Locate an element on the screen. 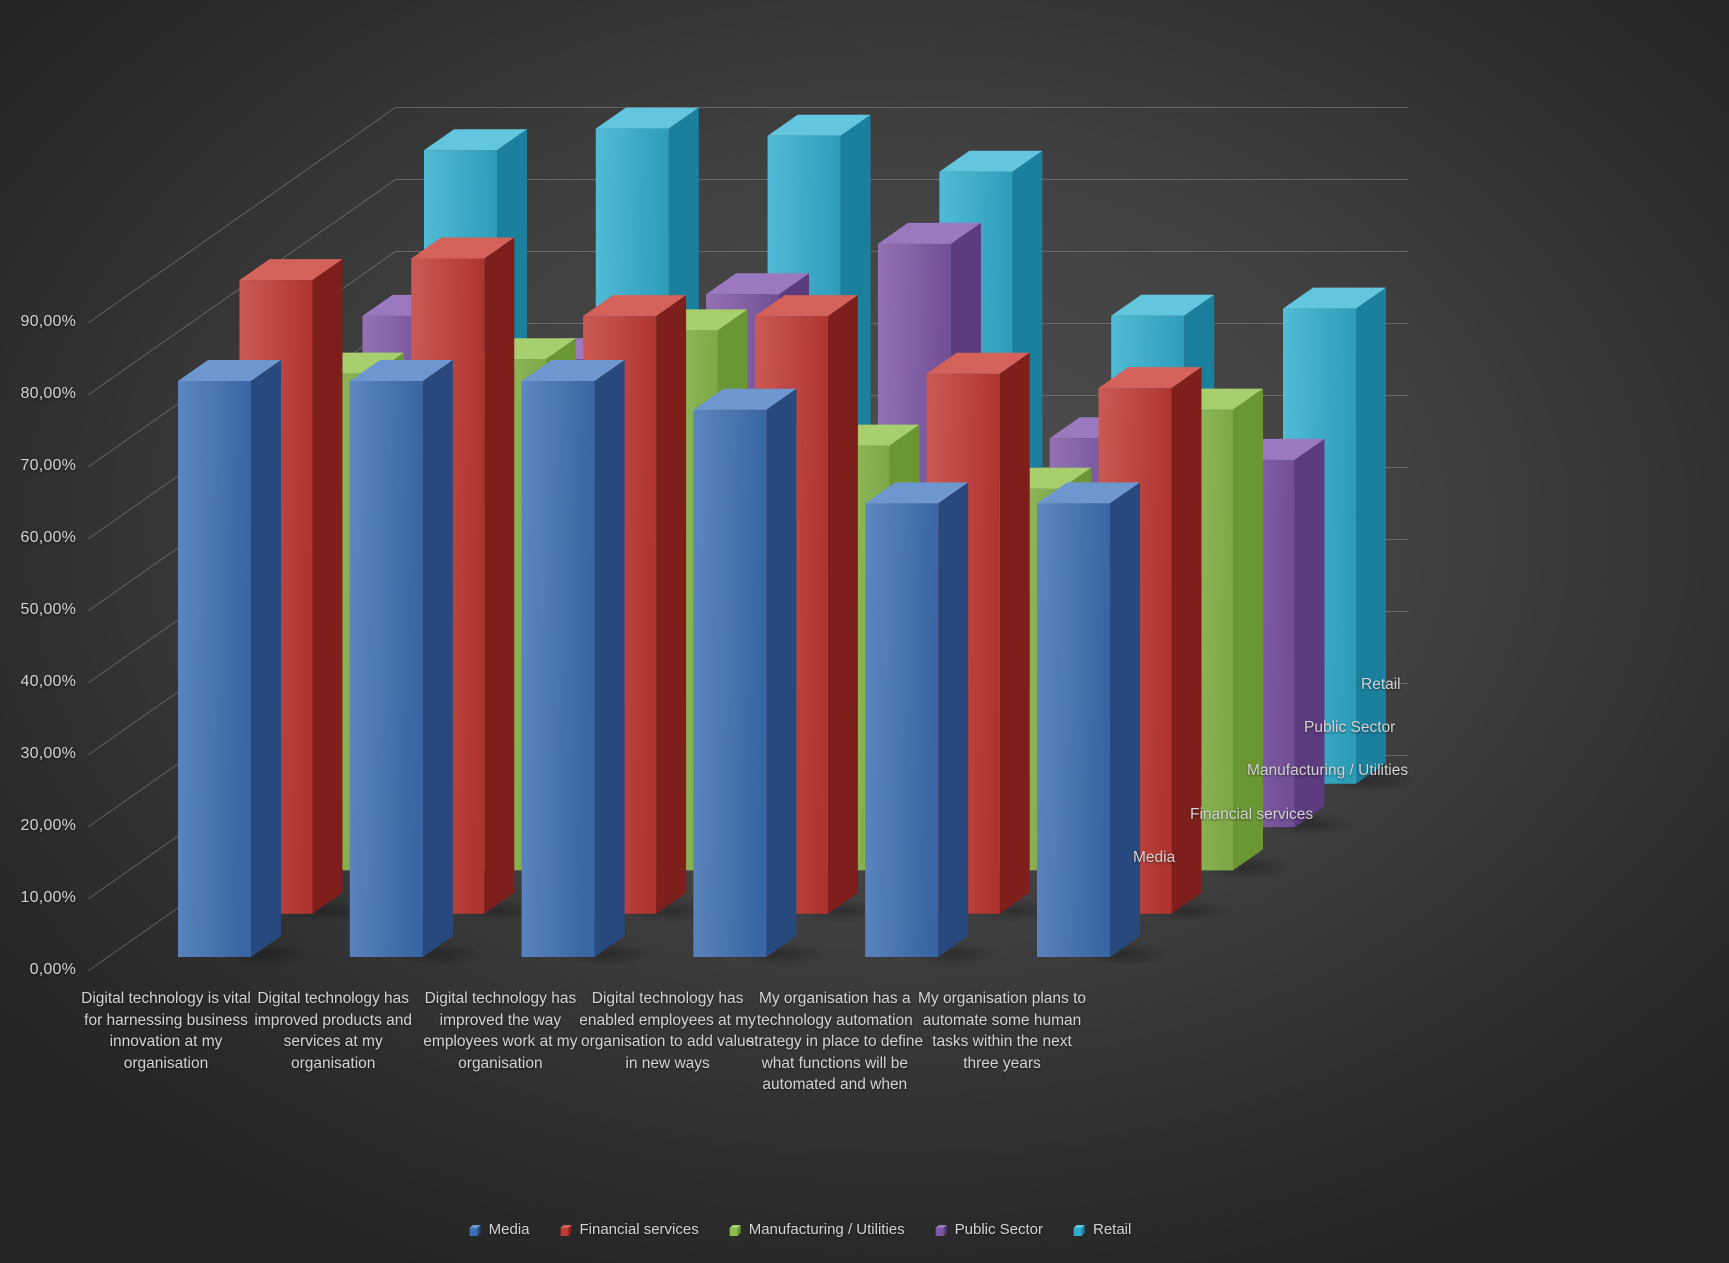 The height and width of the screenshot is (1263, 1729). depth-axis-label: Retail is located at coordinates (1381, 684).